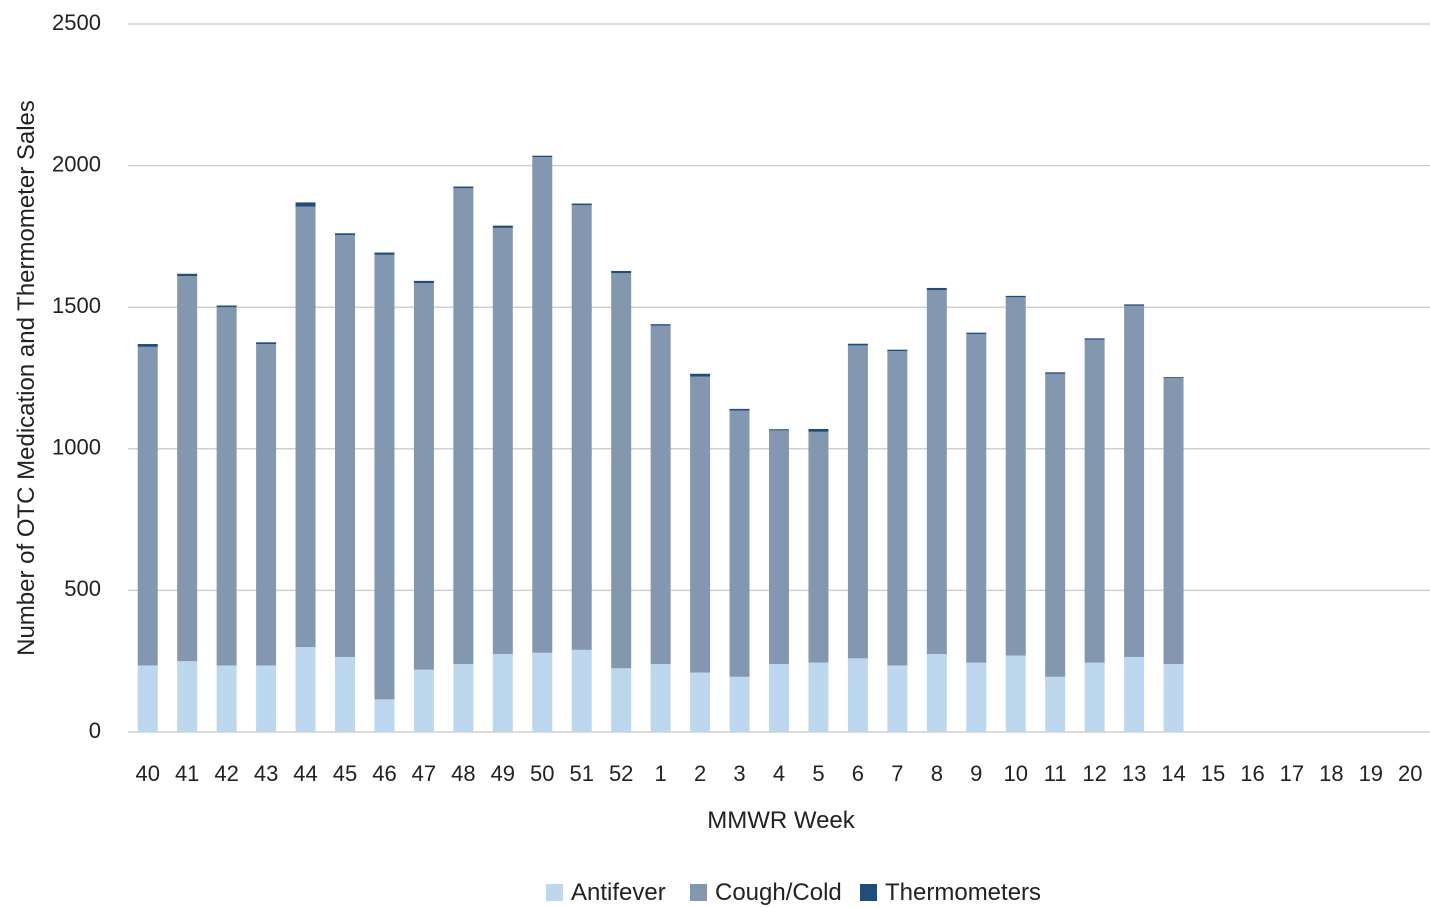 The image size is (1430, 907). What do you see at coordinates (739, 773) in the screenshot?
I see `x-tick-label: 3` at bounding box center [739, 773].